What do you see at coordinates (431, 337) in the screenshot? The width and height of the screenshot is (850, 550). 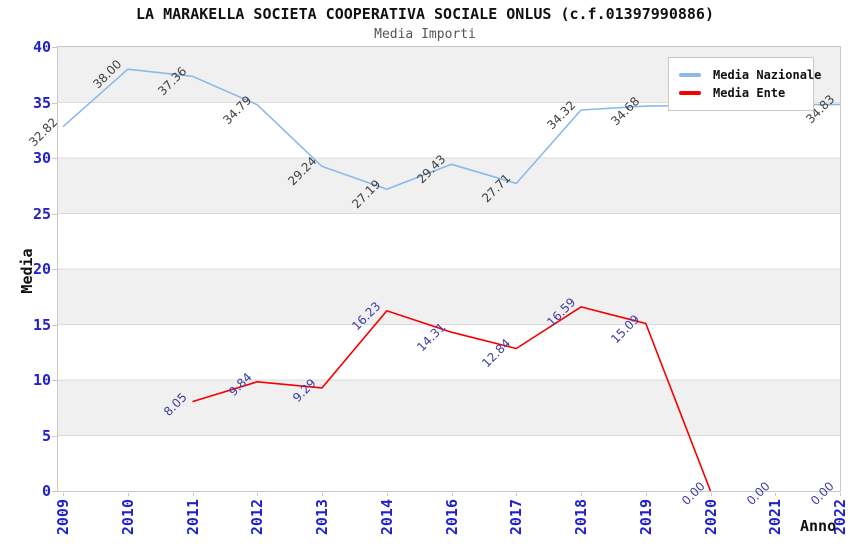 I see `data-label: 14.31` at bounding box center [431, 337].